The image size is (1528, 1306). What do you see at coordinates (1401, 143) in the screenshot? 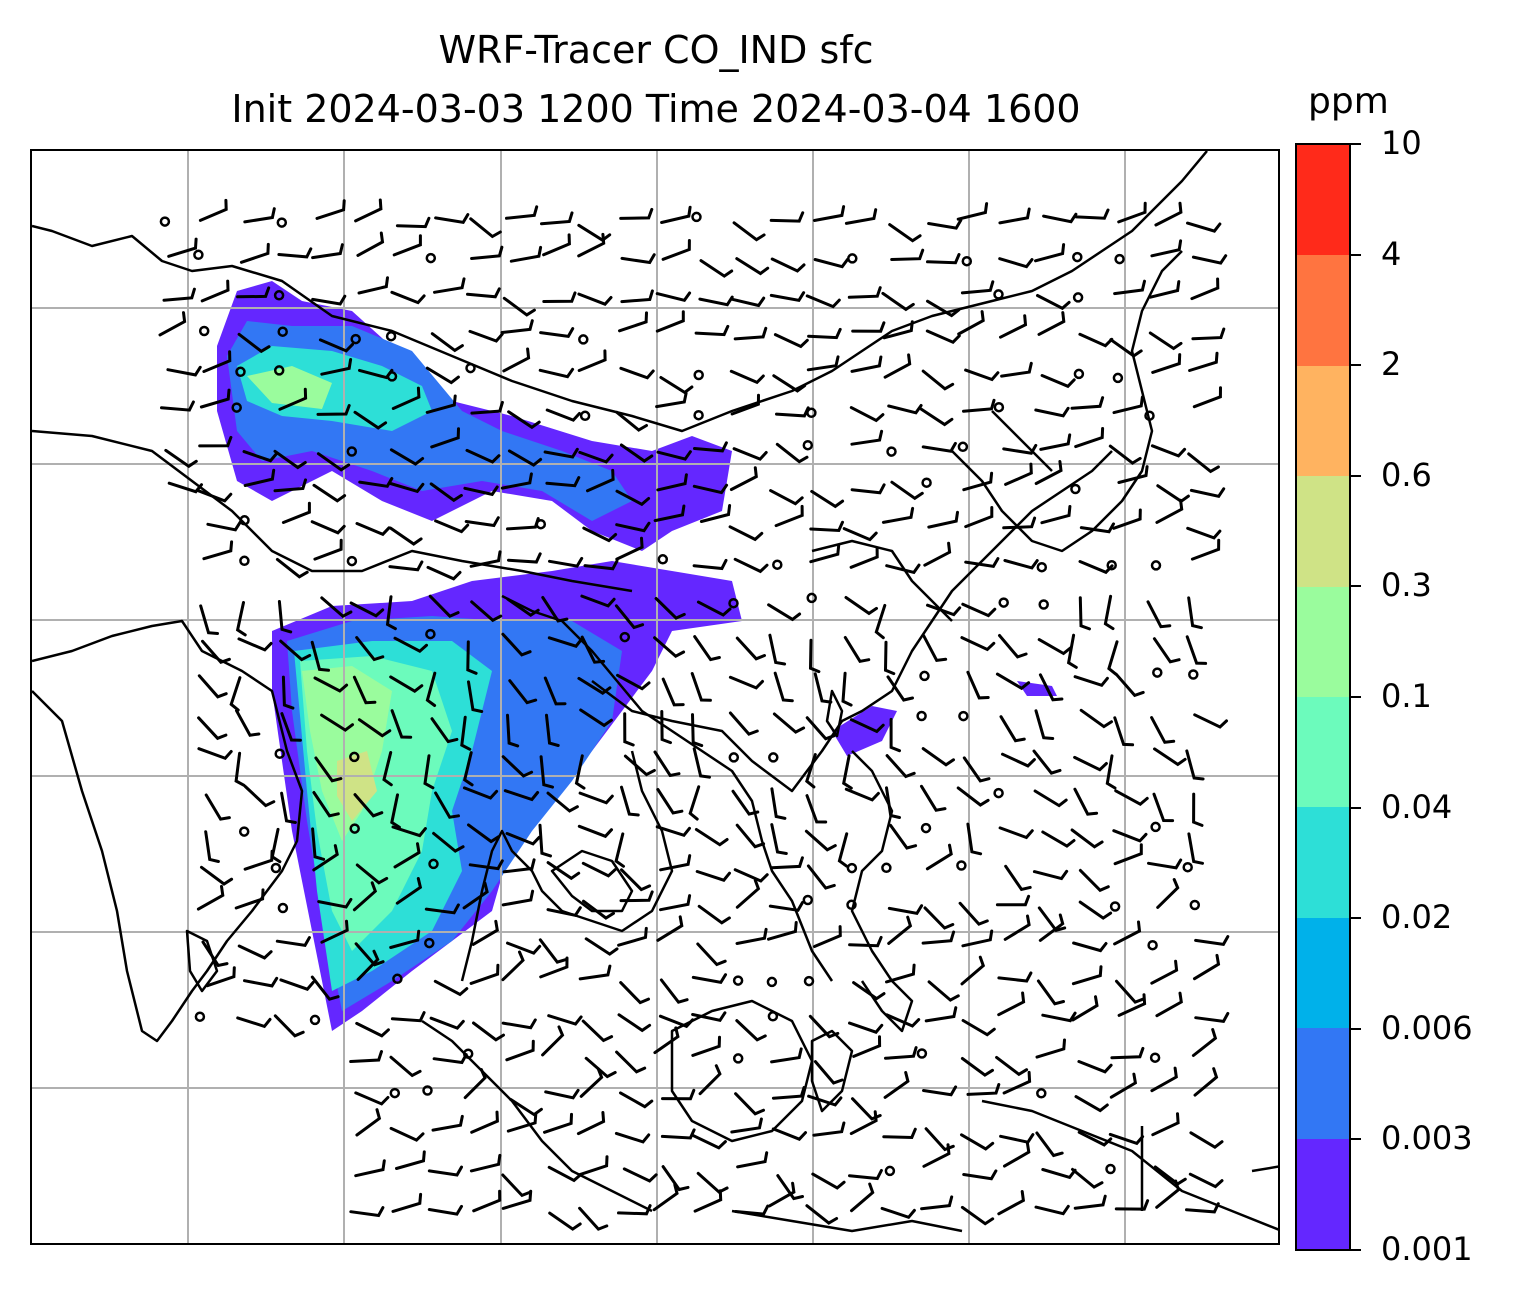
I see `colorbar-tick-label: 10` at bounding box center [1401, 143].